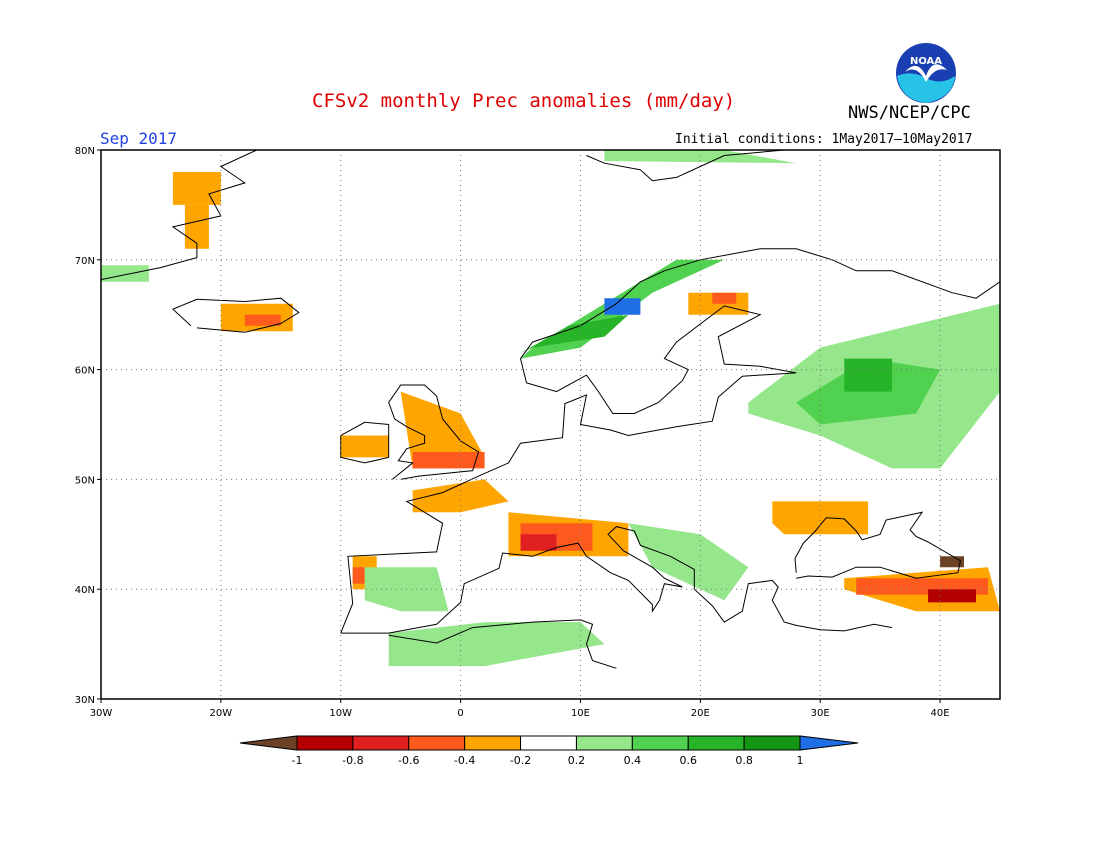 This screenshot has height=850, width=1100. Describe the element at coordinates (868, 375) in the screenshot. I see `anomaly-russia-peak-wet` at that location.